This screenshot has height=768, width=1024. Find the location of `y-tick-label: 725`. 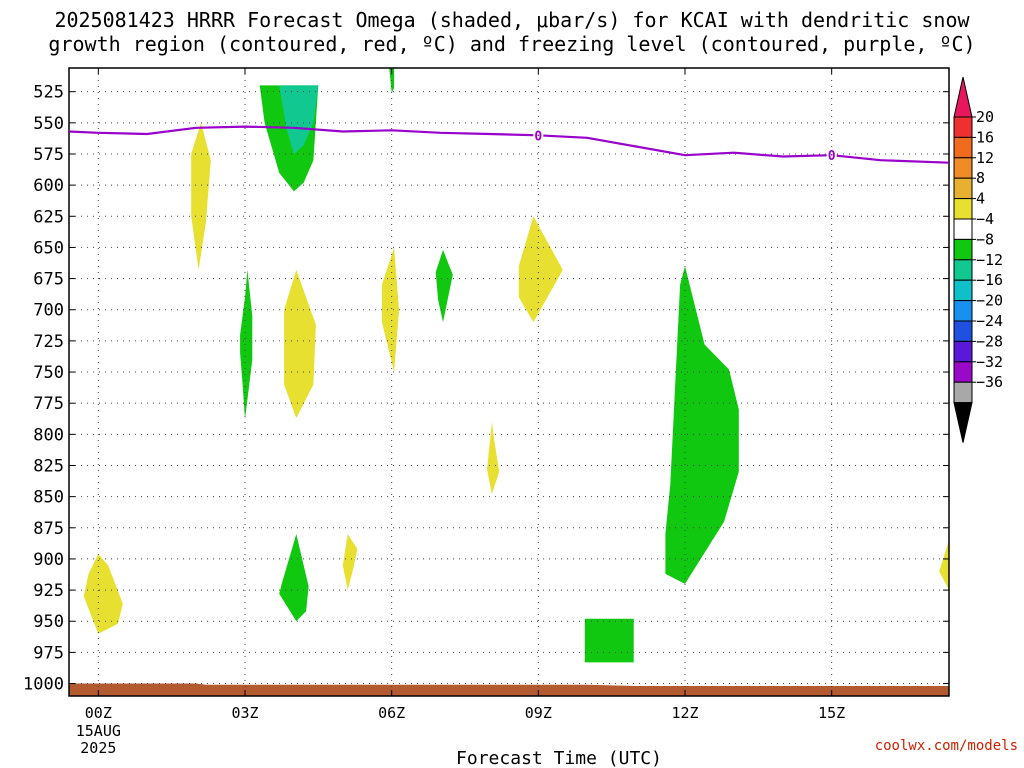

y-tick-label: 725 is located at coordinates (48, 342).